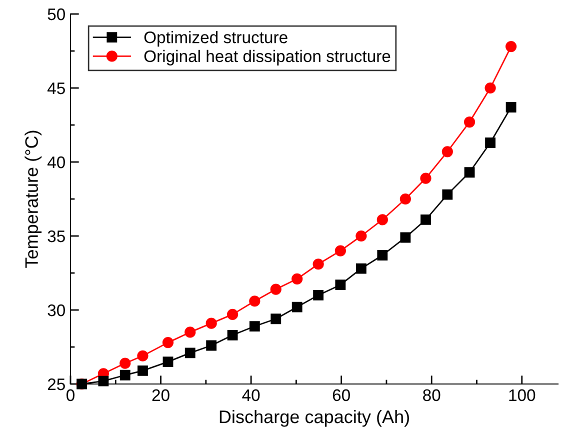 The height and width of the screenshot is (445, 561). Describe the element at coordinates (56, 162) in the screenshot. I see `y-tick-label: 40` at that location.